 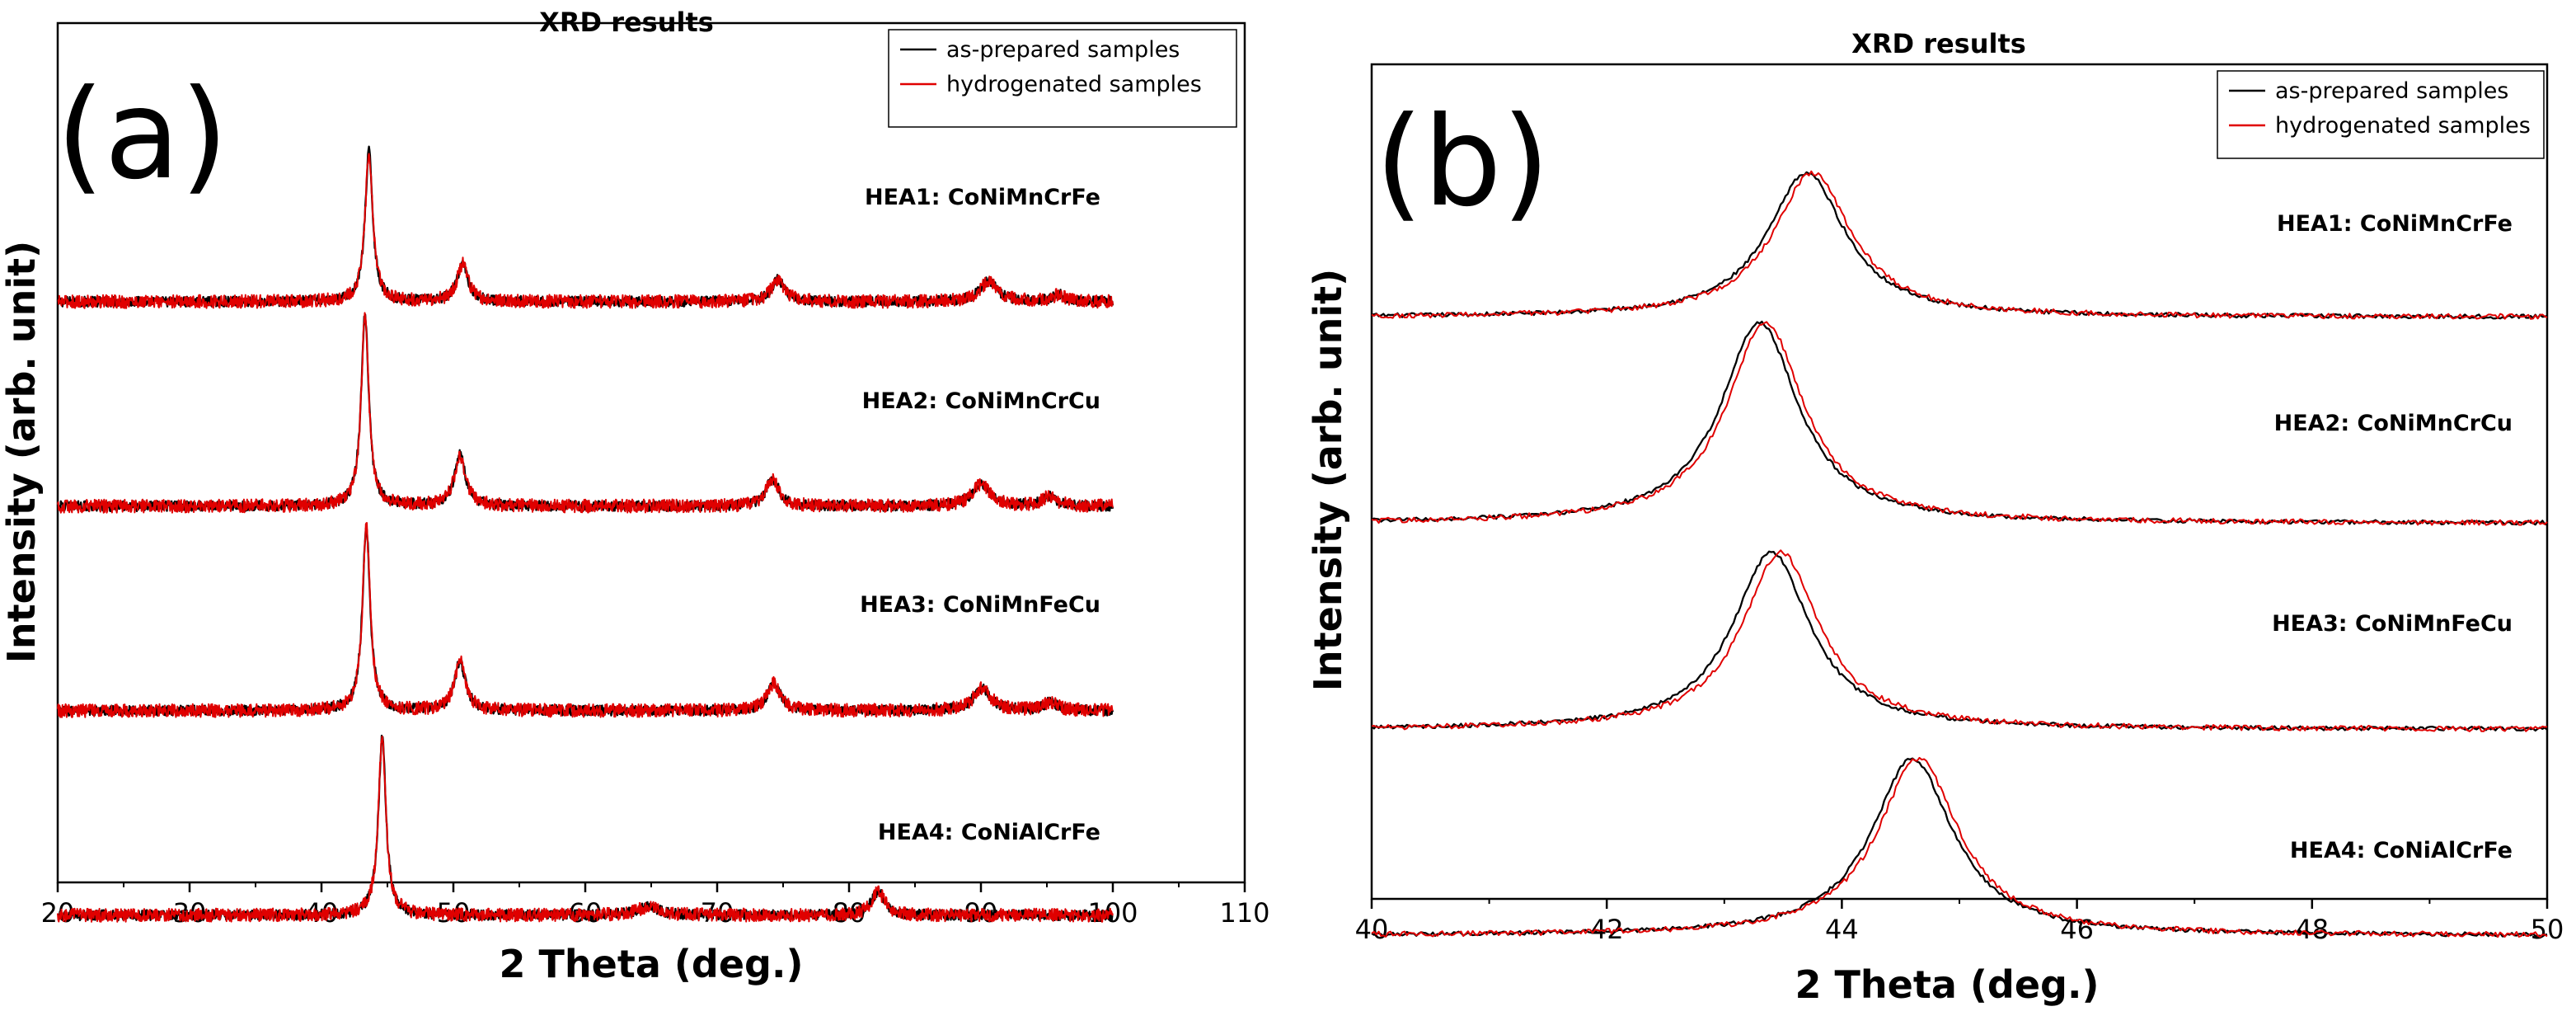 What do you see at coordinates (2393, 624) in the screenshot?
I see `series-label-b-2: HEA3: CoNiMnFeCu` at bounding box center [2393, 624].